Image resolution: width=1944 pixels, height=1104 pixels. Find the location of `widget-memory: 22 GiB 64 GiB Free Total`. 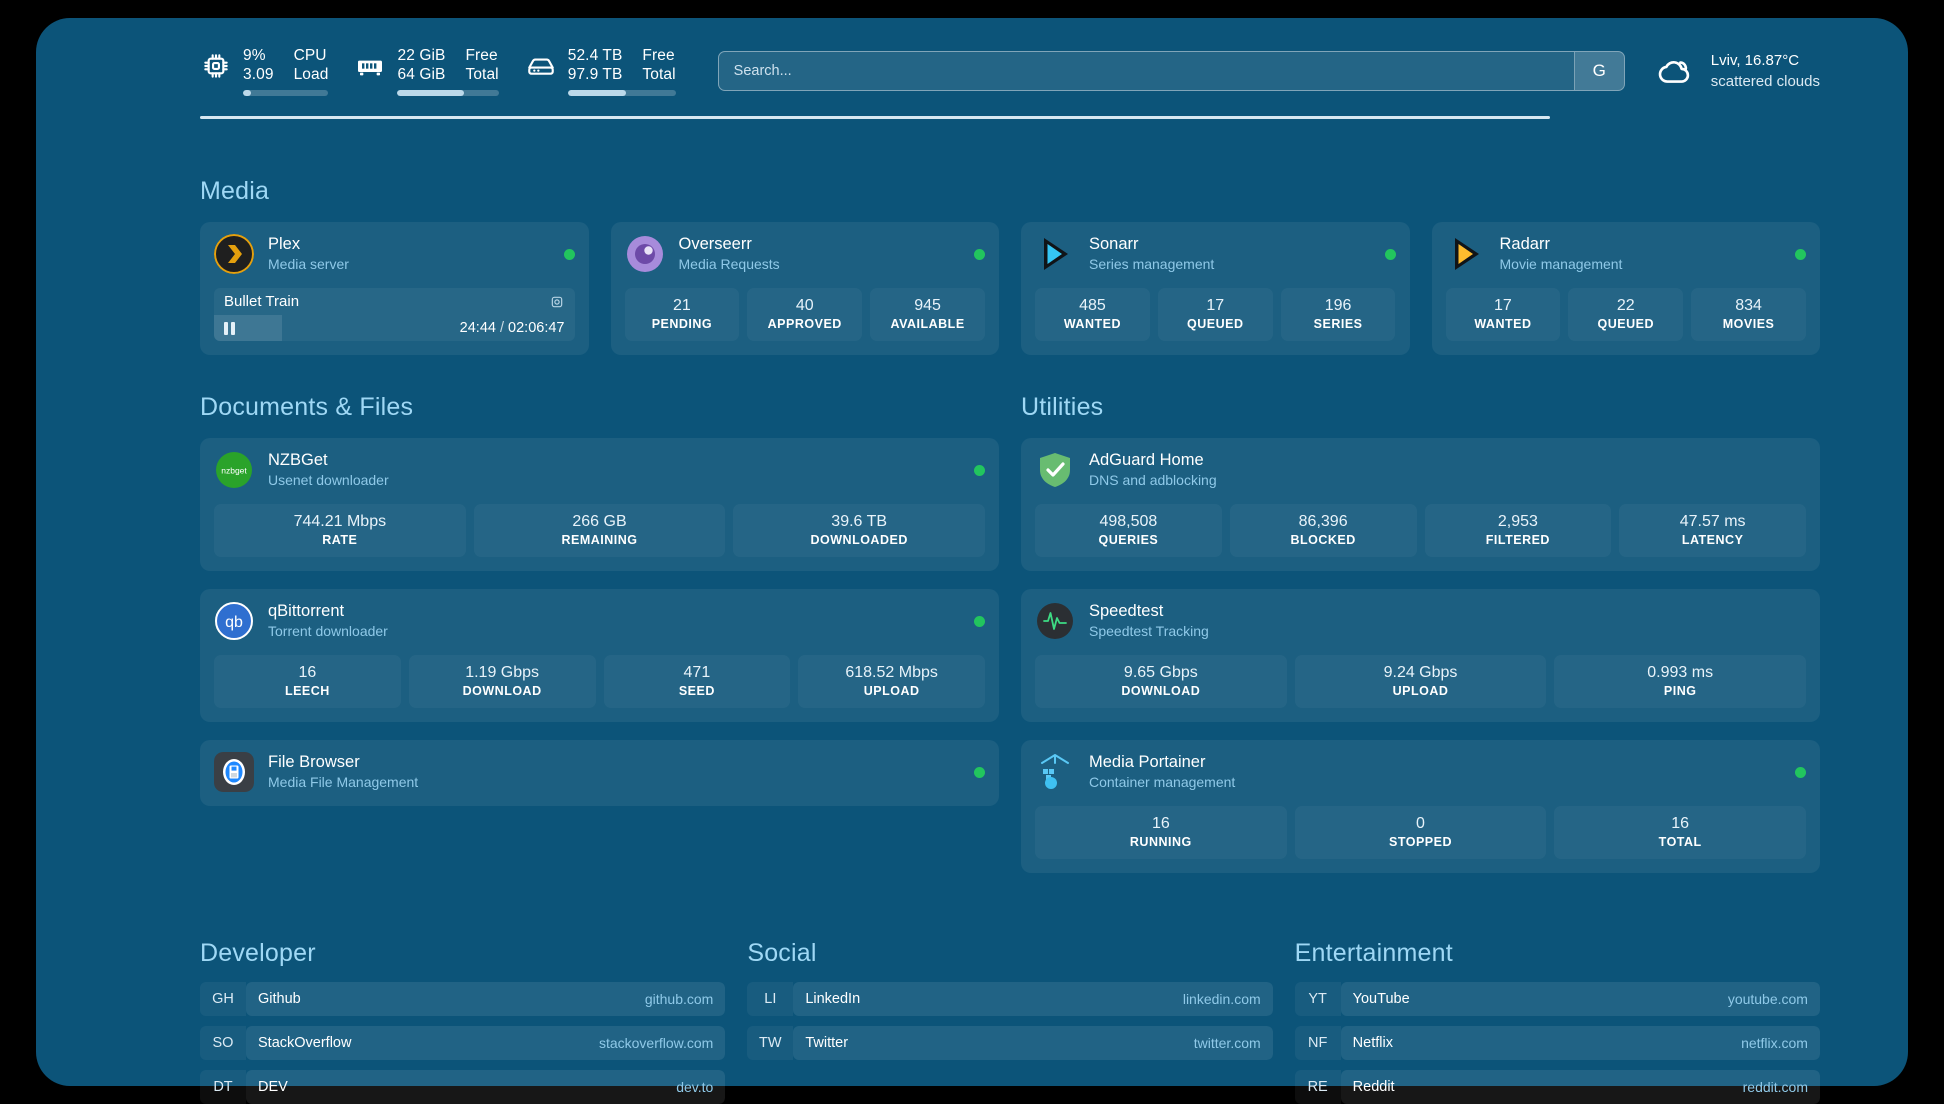

widget-memory: 22 GiB 64 GiB Free Total is located at coordinates (426, 71).